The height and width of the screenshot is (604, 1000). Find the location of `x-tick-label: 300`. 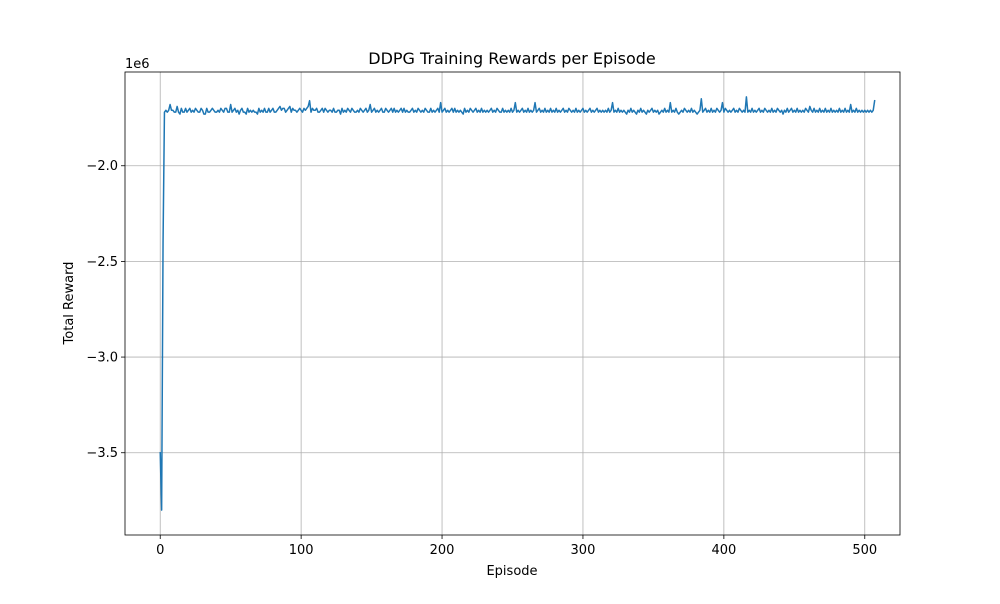

x-tick-label: 300 is located at coordinates (583, 550).